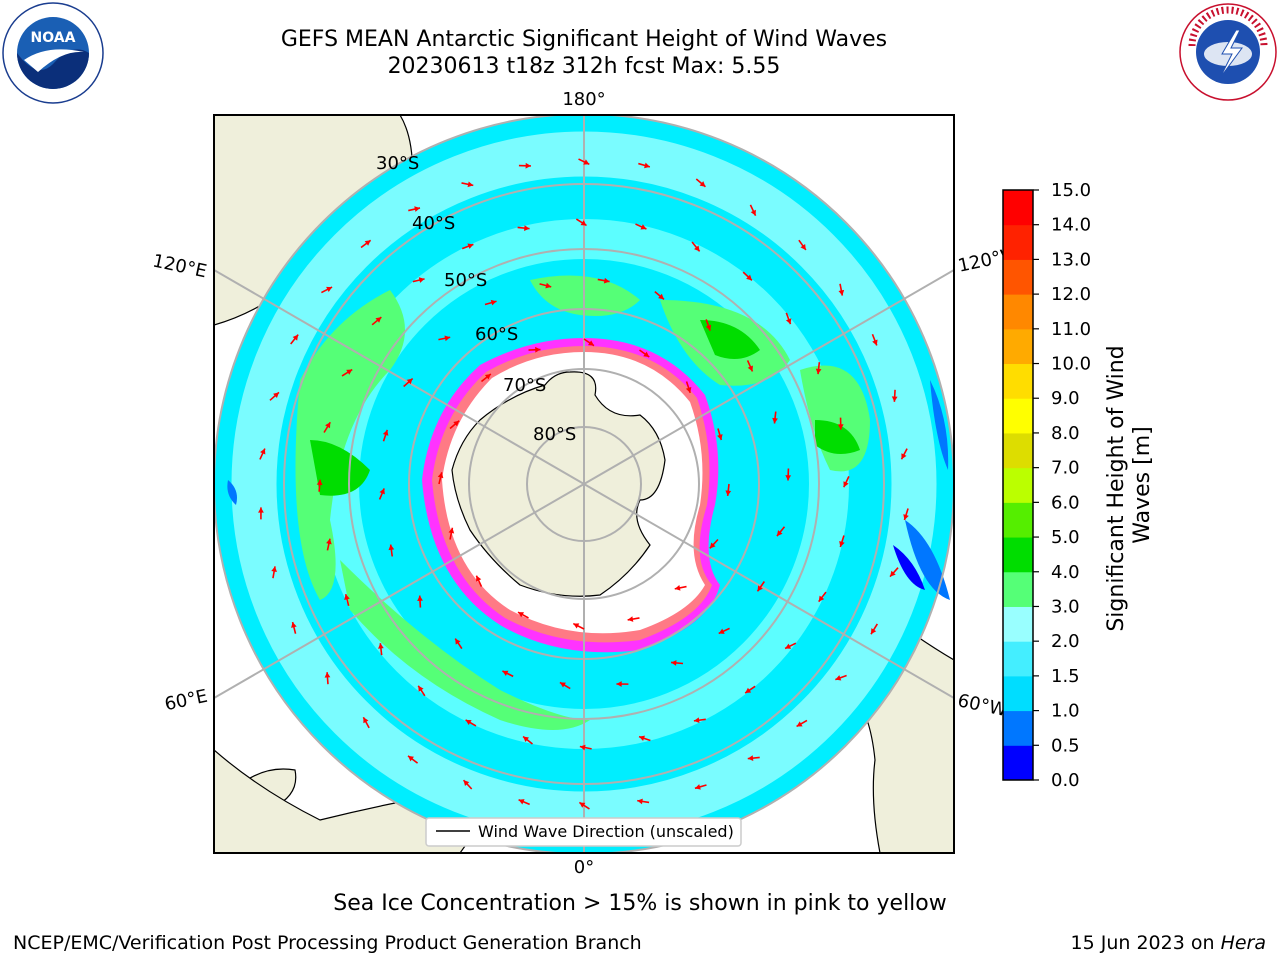  I want to click on lon-label-120e: 120°E, so click(180, 267).